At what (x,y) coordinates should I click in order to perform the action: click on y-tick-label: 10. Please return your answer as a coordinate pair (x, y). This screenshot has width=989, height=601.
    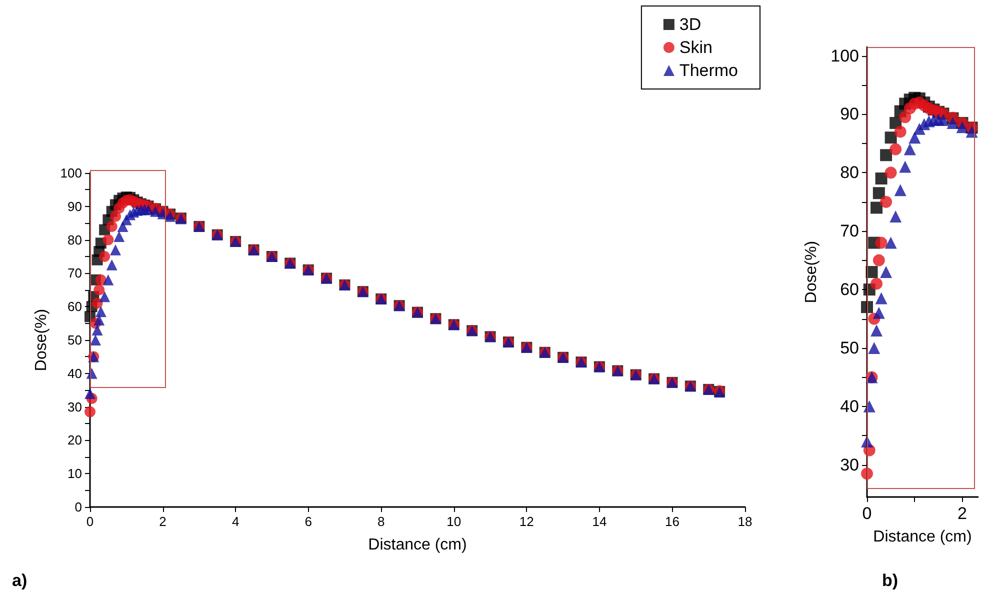
    Looking at the image, I should click on (75, 474).